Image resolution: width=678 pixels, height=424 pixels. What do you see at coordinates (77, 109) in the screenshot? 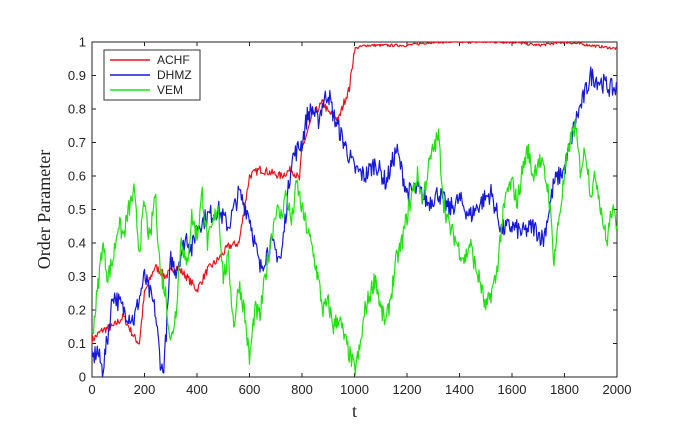
I see `y-tick-label: 0.8` at bounding box center [77, 109].